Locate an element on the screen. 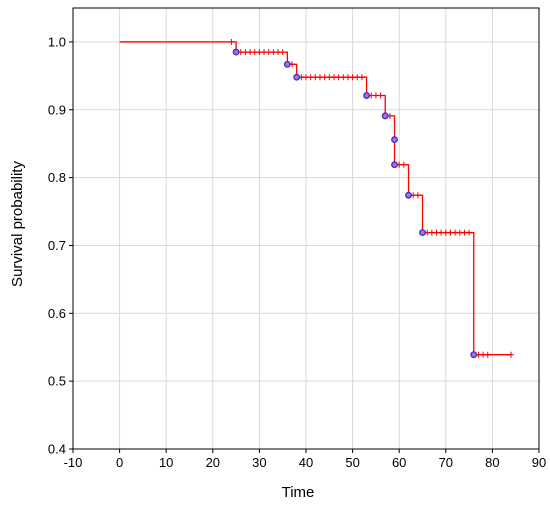  x-tick-label: 30 is located at coordinates (259, 462).